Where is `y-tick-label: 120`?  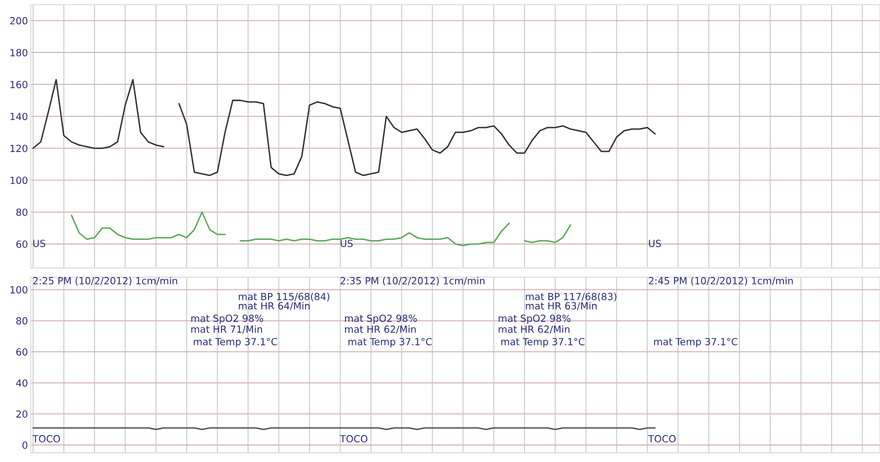
y-tick-label: 120 is located at coordinates (19, 148).